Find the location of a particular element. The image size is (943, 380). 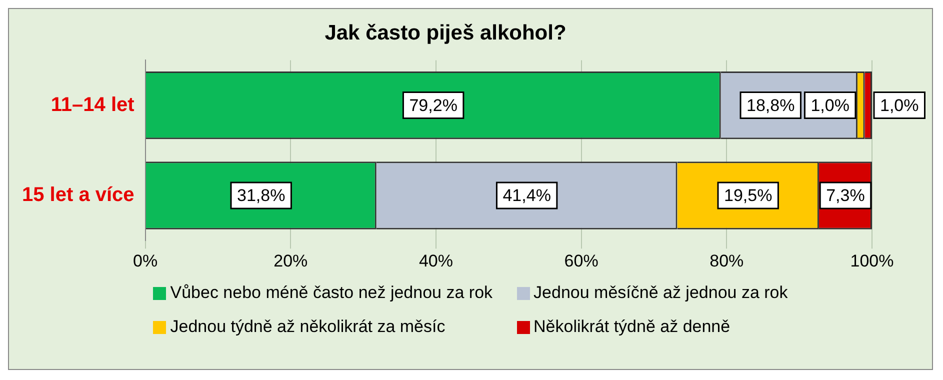

data-label: 7,3% is located at coordinates (845, 196).